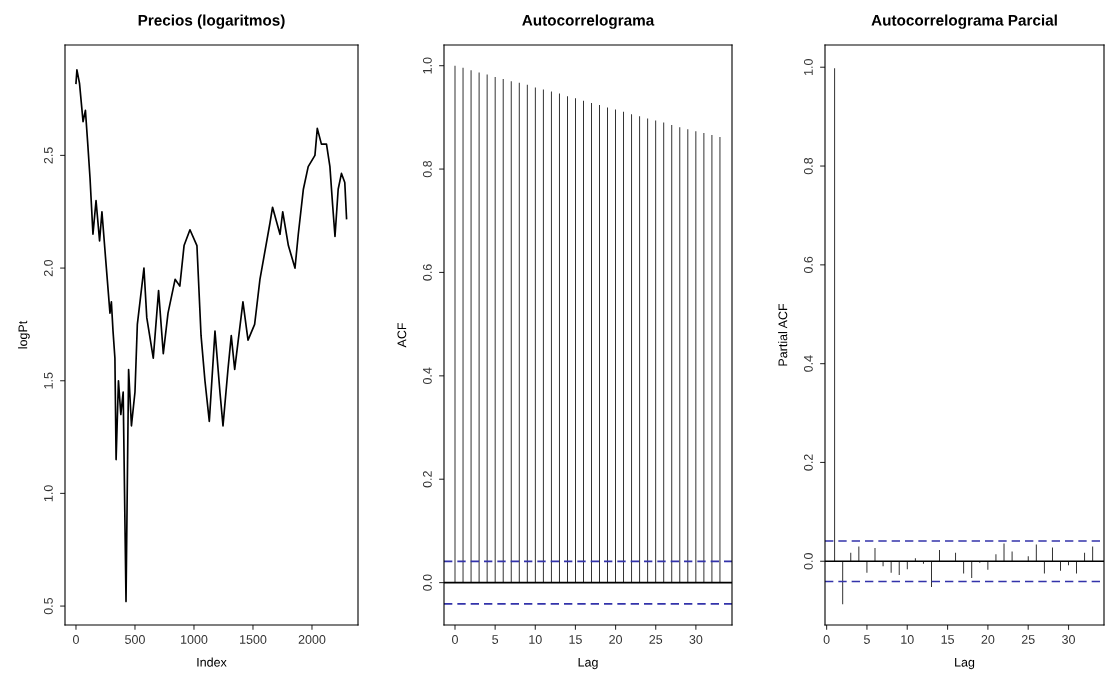 This screenshot has width=1110, height=679. What do you see at coordinates (135, 639) in the screenshot?
I see `x-tick-label: 500` at bounding box center [135, 639].